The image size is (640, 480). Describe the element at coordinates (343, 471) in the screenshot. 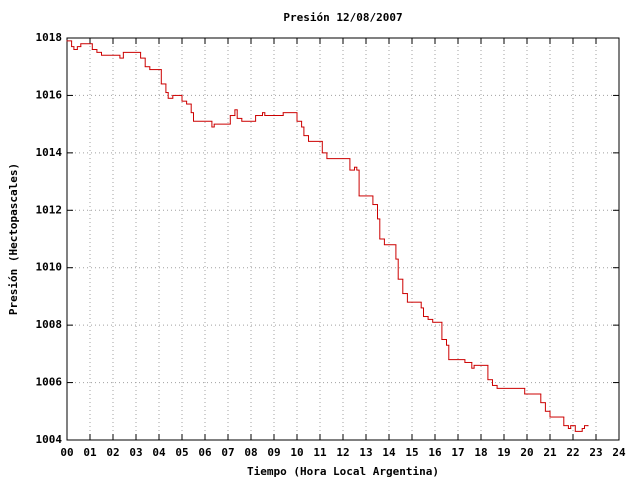

I see `x-axis-label: Tiempo (Hora Local Argentina)` at that location.